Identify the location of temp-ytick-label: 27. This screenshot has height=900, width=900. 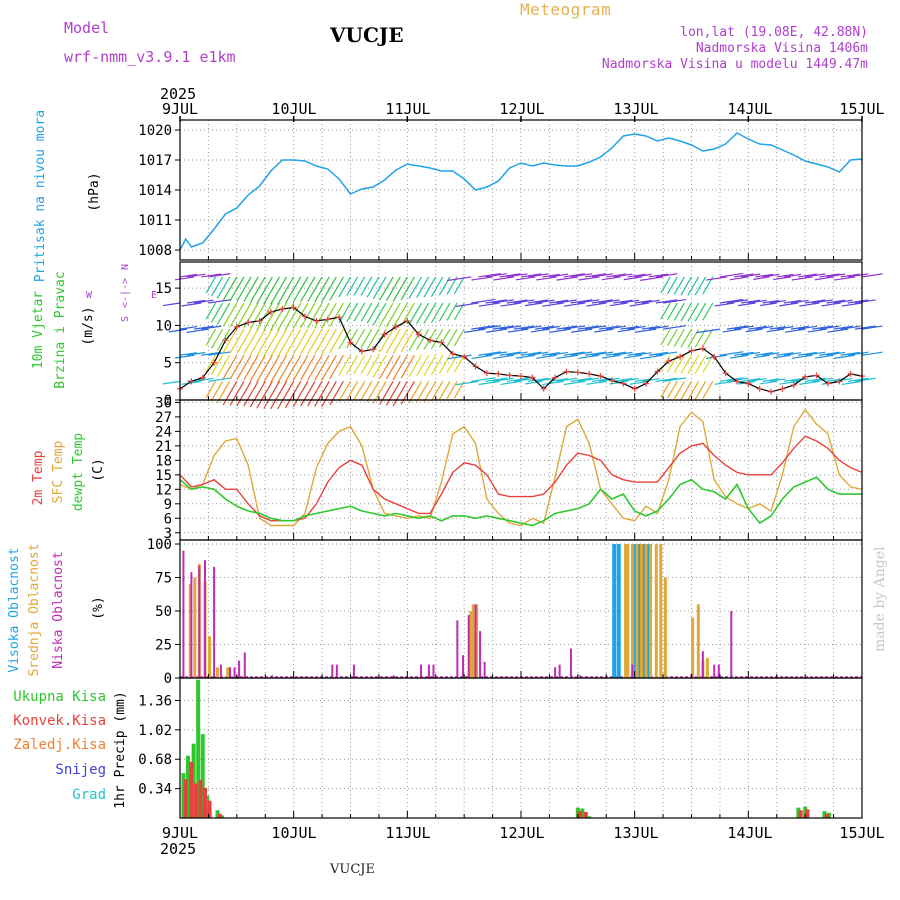
(163, 418).